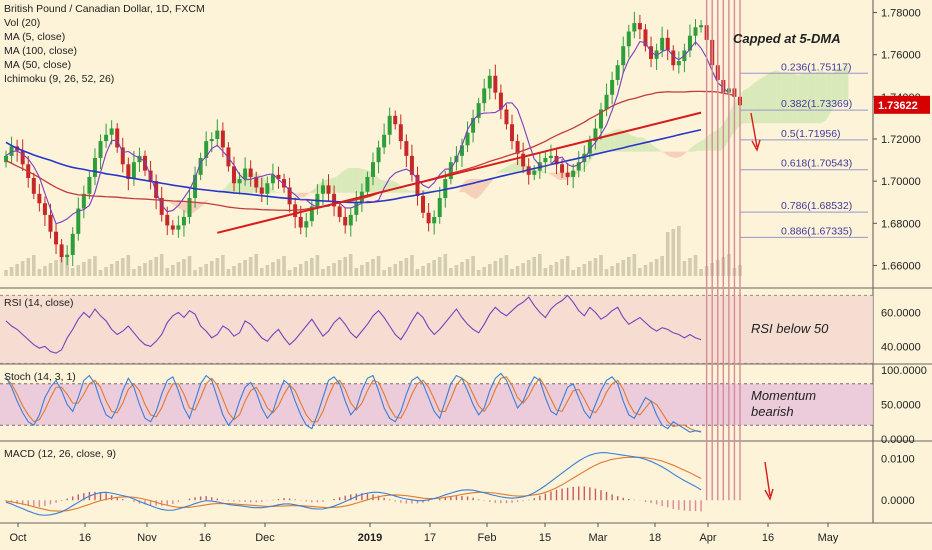 The height and width of the screenshot is (550, 932). I want to click on bearish-arrow-head, so click(756, 145).